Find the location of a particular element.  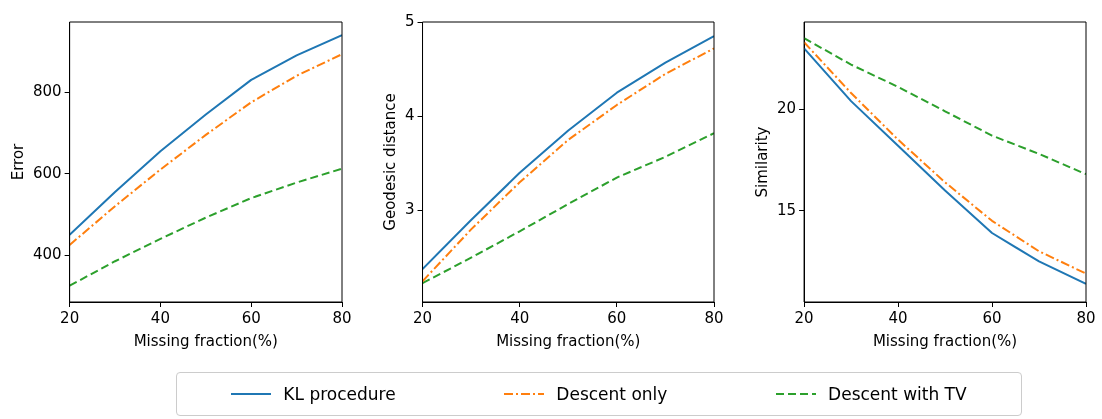

y-tick-label: 5 is located at coordinates (410, 20).